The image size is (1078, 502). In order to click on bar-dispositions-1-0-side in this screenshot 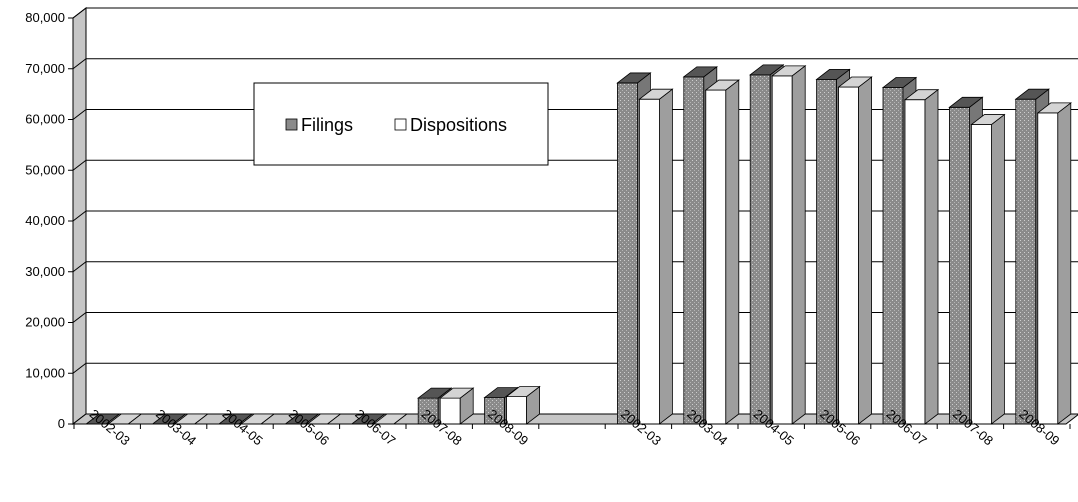, I will do `click(666, 256)`.